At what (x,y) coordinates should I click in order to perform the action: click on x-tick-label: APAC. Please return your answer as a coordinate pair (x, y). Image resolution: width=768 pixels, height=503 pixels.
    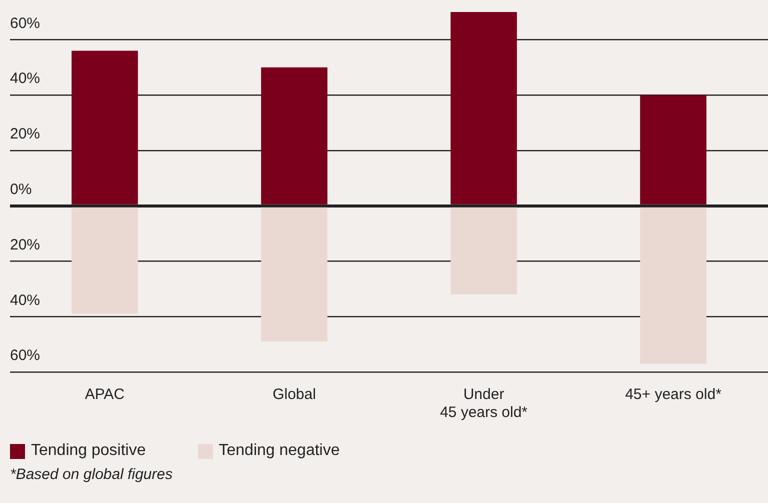
    Looking at the image, I should click on (104, 395).